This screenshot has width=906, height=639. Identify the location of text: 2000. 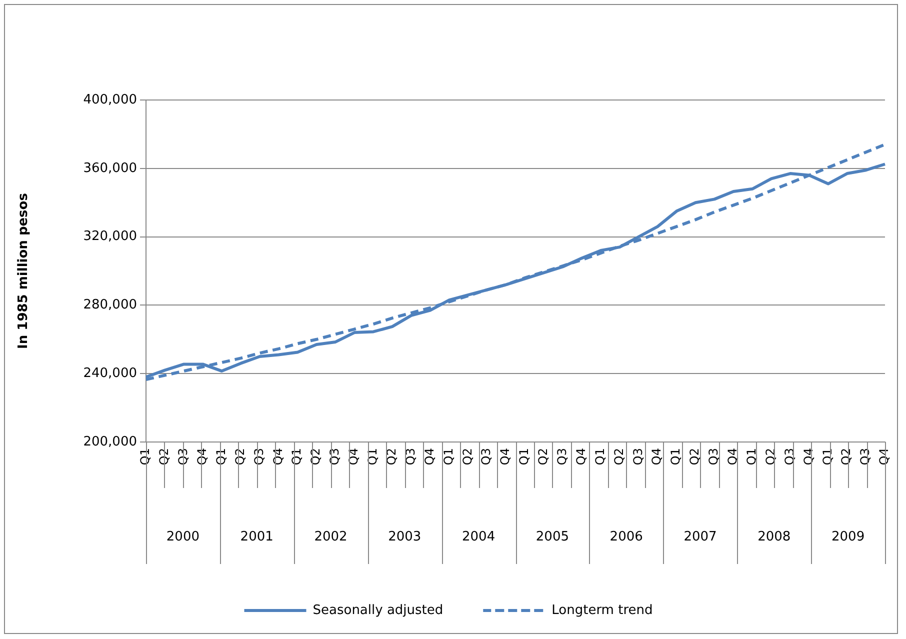
(183, 536).